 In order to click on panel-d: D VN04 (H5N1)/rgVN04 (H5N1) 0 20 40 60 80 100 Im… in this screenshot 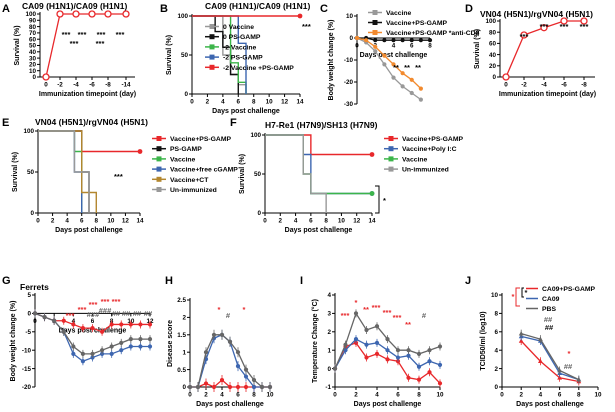, I will do `click(530, 50)`.